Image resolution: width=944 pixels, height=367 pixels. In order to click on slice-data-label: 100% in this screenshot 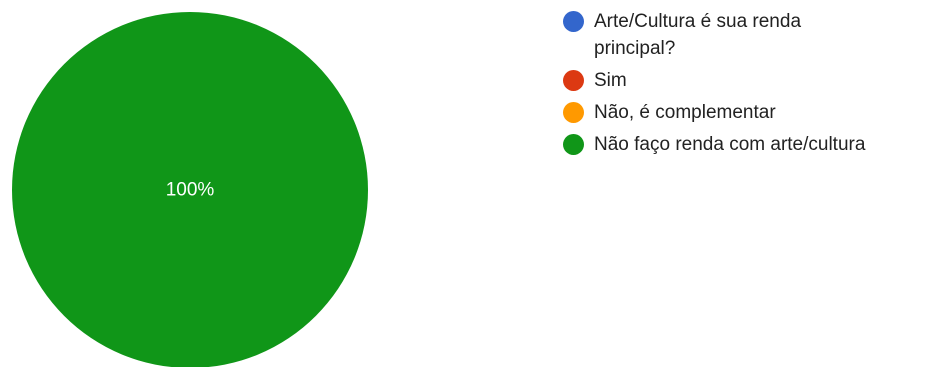, I will do `click(190, 190)`.